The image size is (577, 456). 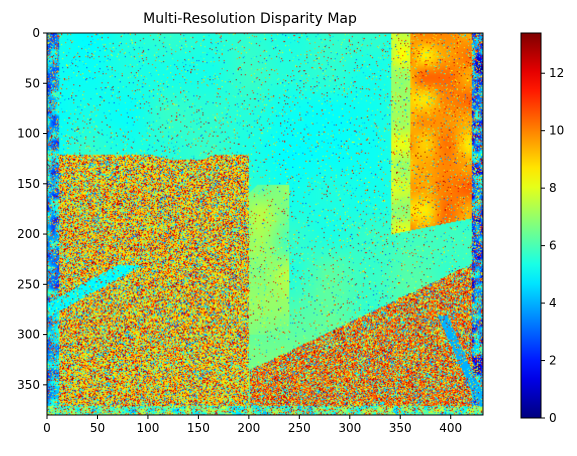 I want to click on x-tick-label: 0, so click(x=47, y=428).